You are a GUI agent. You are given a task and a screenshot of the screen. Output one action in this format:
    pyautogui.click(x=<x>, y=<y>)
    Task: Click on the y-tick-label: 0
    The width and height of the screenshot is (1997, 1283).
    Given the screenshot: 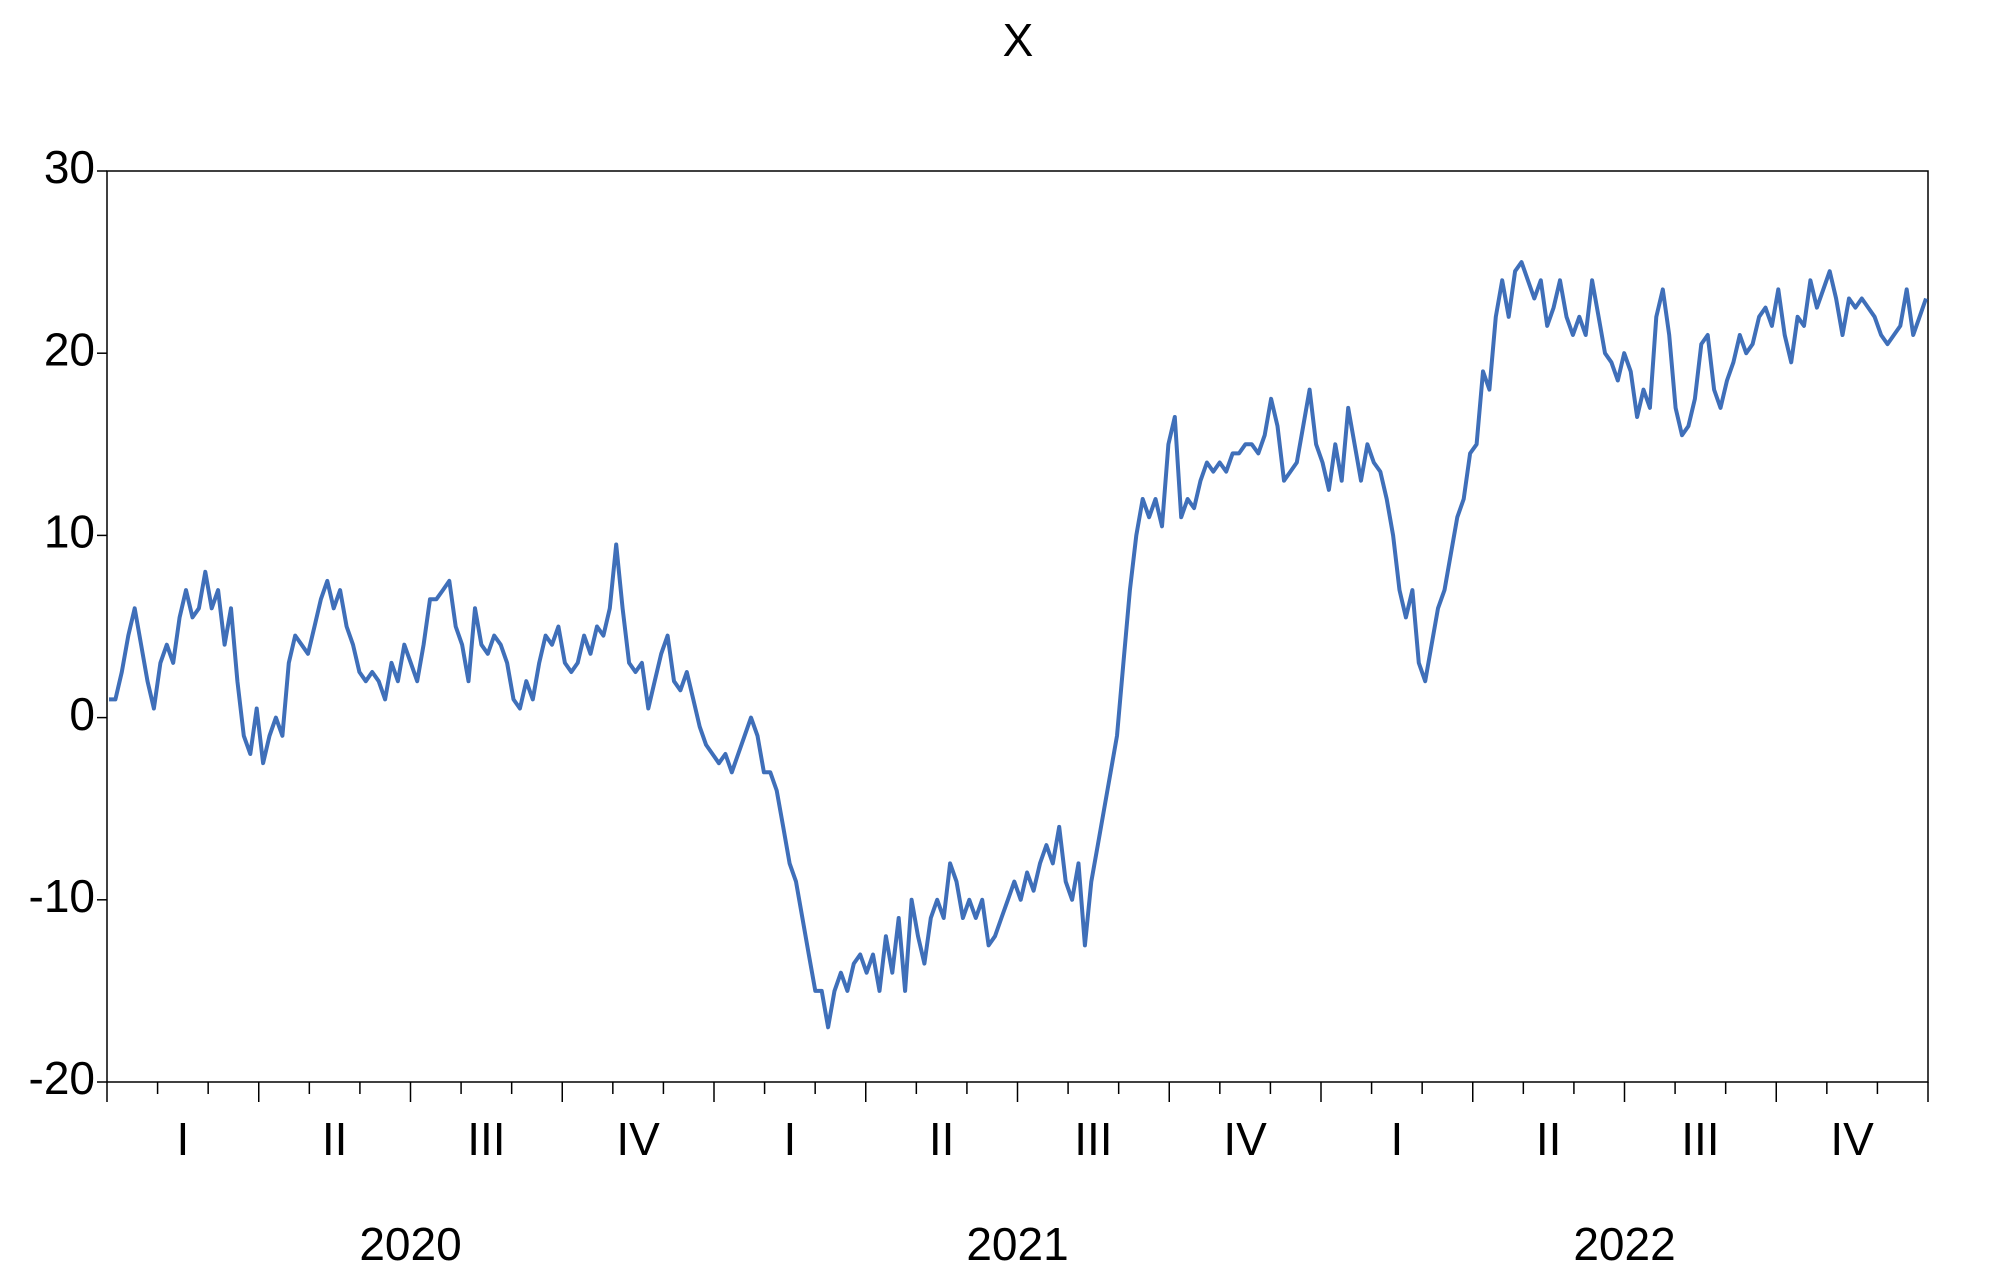 What is the action you would take?
    pyautogui.click(x=82, y=714)
    